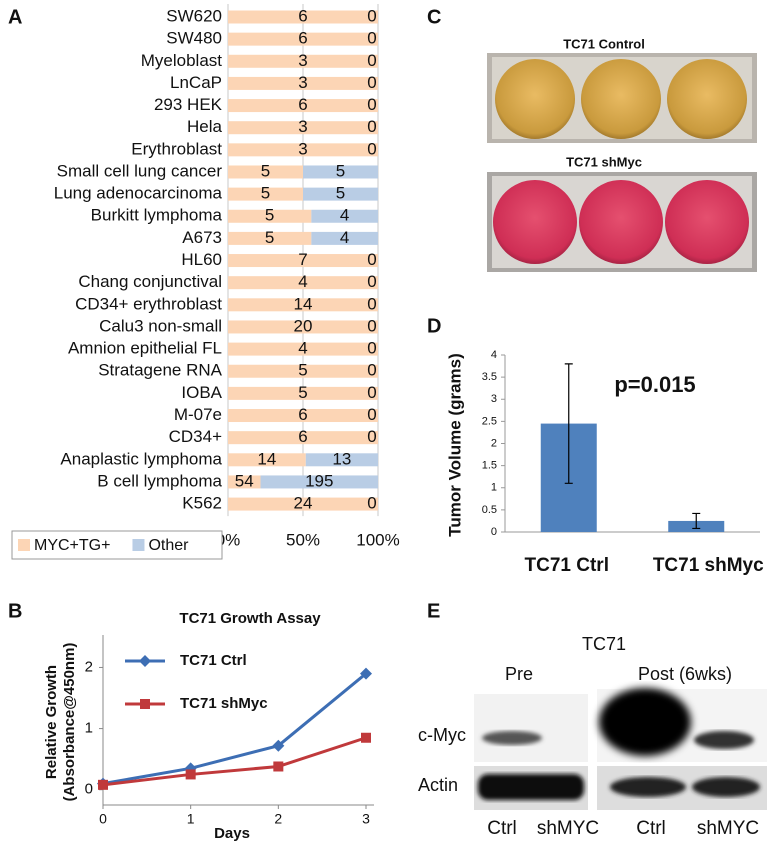  I want to click on y-tick-label: 1, so click(89, 728).